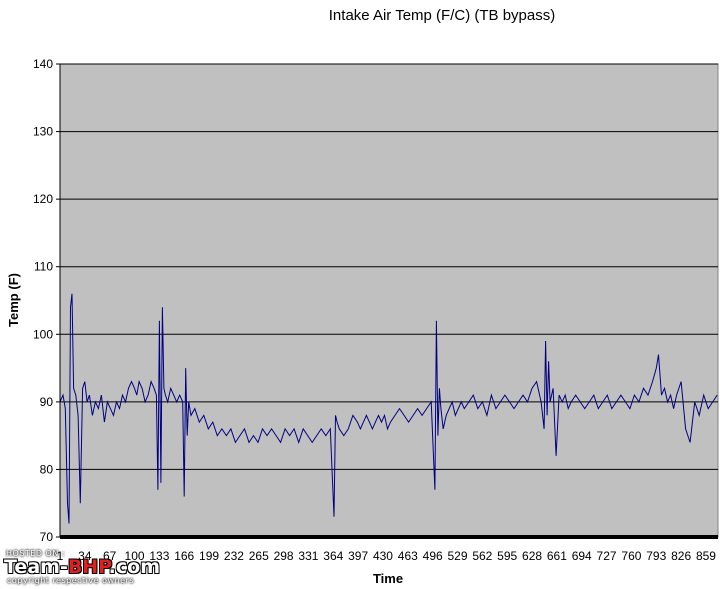 This screenshot has width=727, height=589. Describe the element at coordinates (457, 556) in the screenshot. I see `x-tick-label: 529` at that location.